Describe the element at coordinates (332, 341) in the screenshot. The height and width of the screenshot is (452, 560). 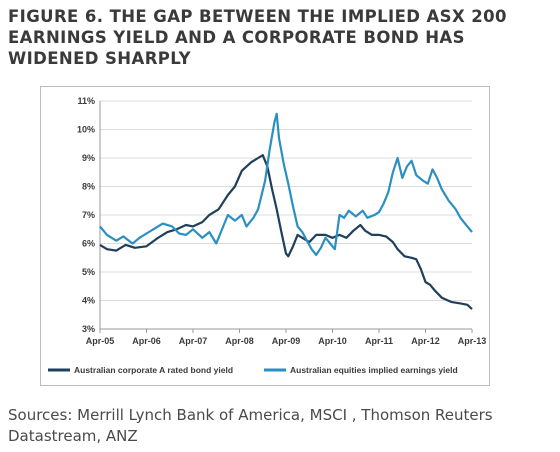
I see `x-tick-label: Apr-10` at that location.